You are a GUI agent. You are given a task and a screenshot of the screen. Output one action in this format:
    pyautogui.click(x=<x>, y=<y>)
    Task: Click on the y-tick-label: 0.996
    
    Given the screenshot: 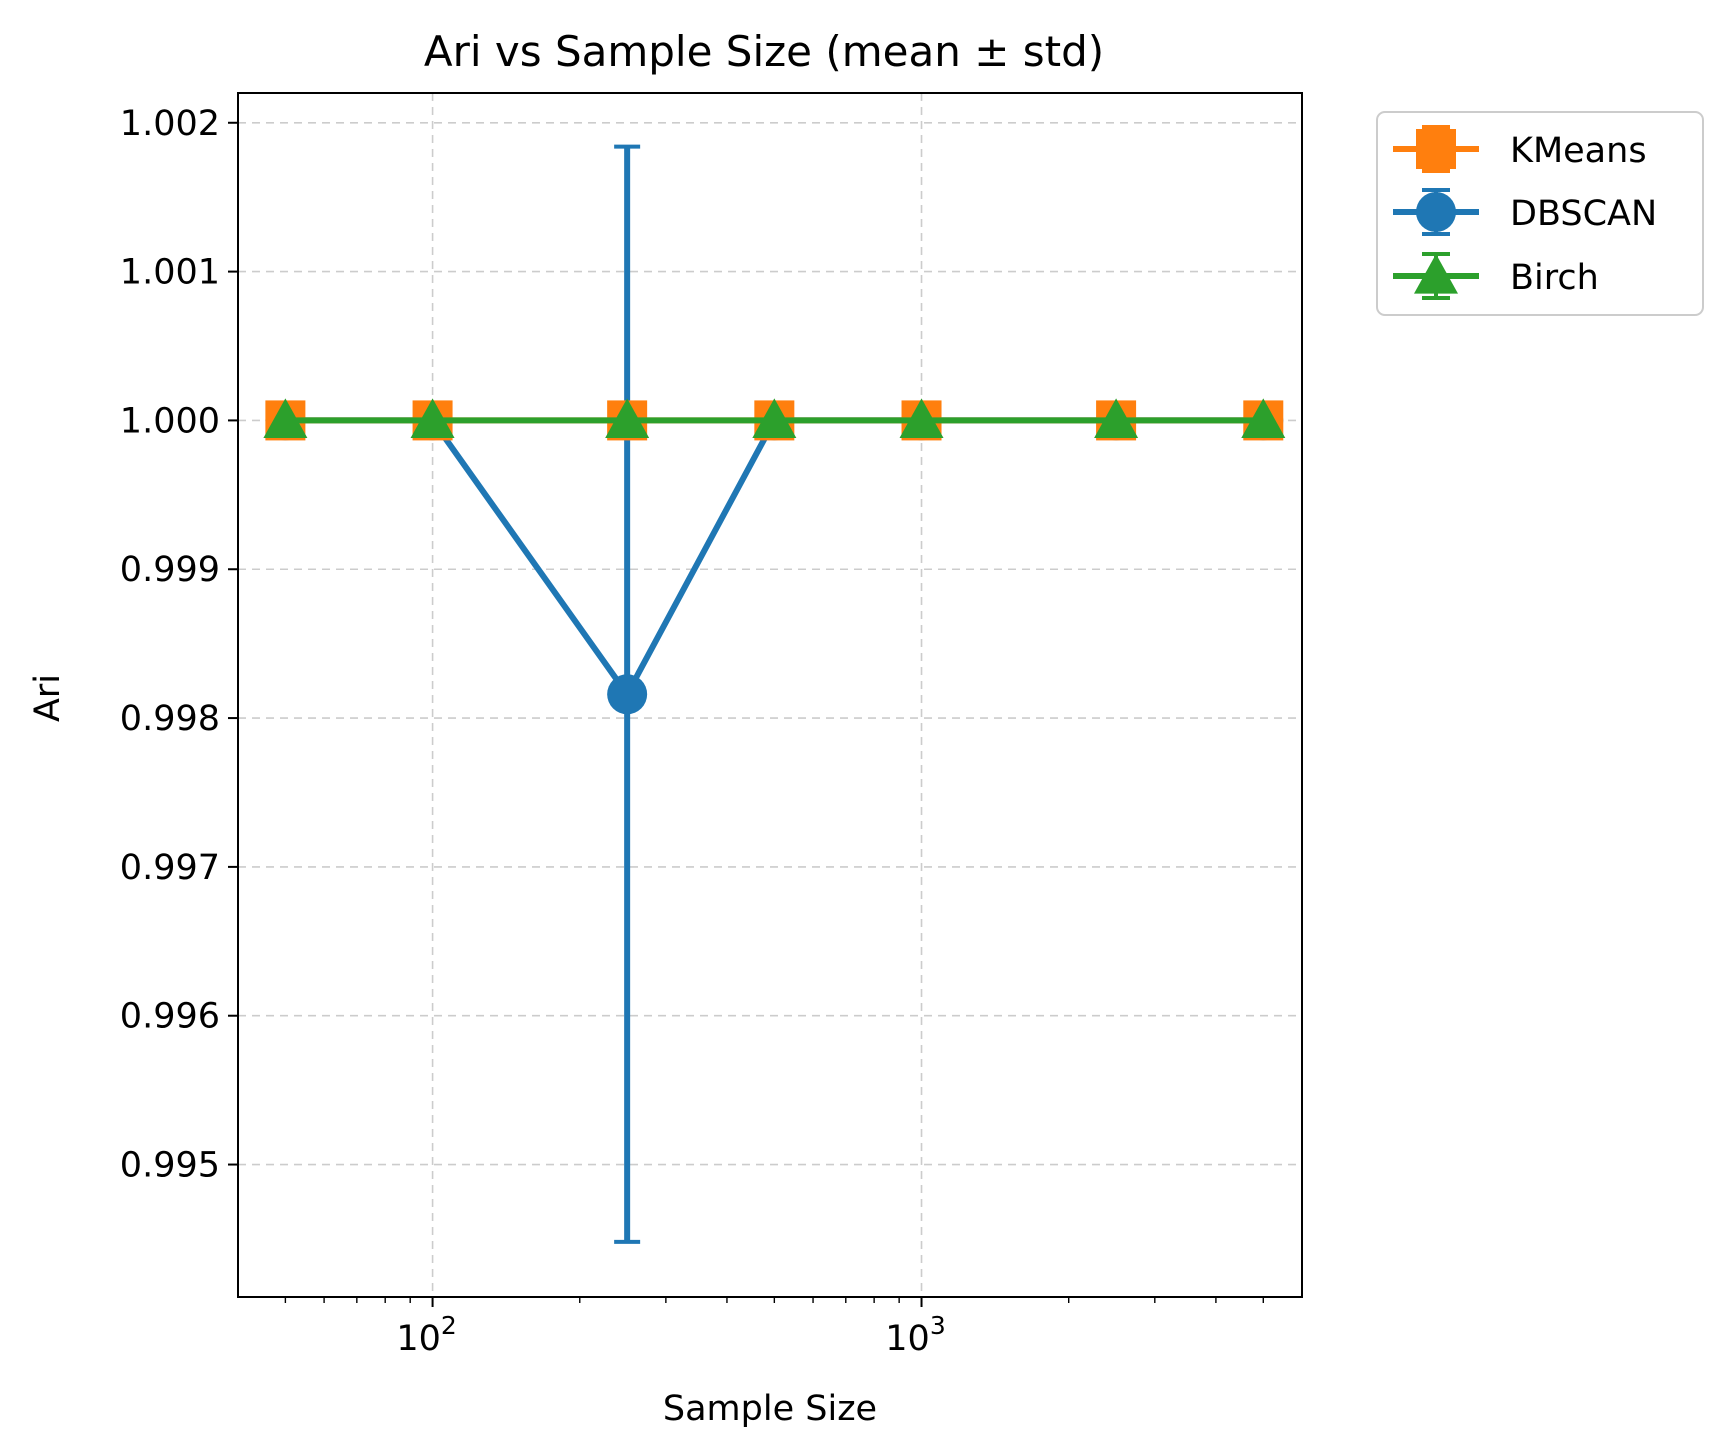 What is the action you would take?
    pyautogui.click(x=170, y=1017)
    